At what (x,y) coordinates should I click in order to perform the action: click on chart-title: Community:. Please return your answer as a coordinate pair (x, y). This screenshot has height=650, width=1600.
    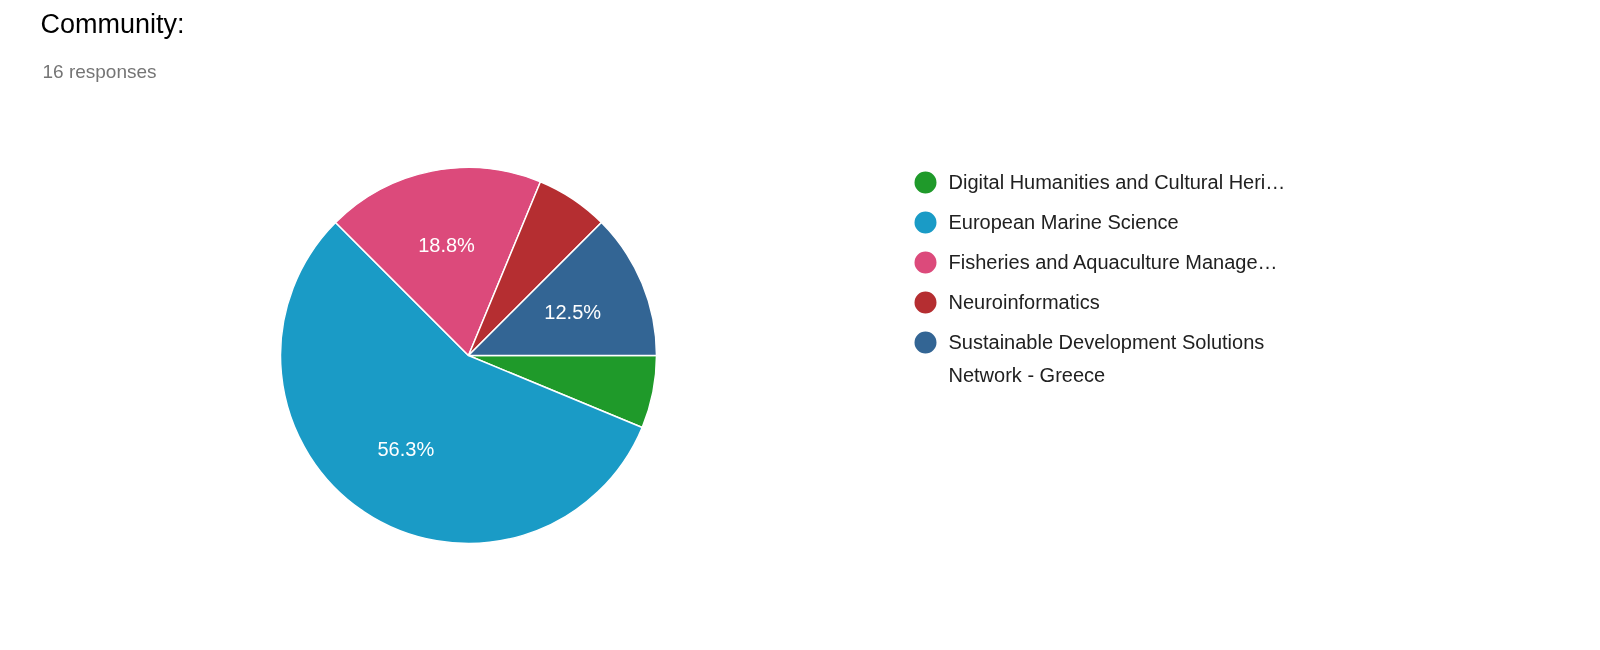
    Looking at the image, I should click on (112, 23).